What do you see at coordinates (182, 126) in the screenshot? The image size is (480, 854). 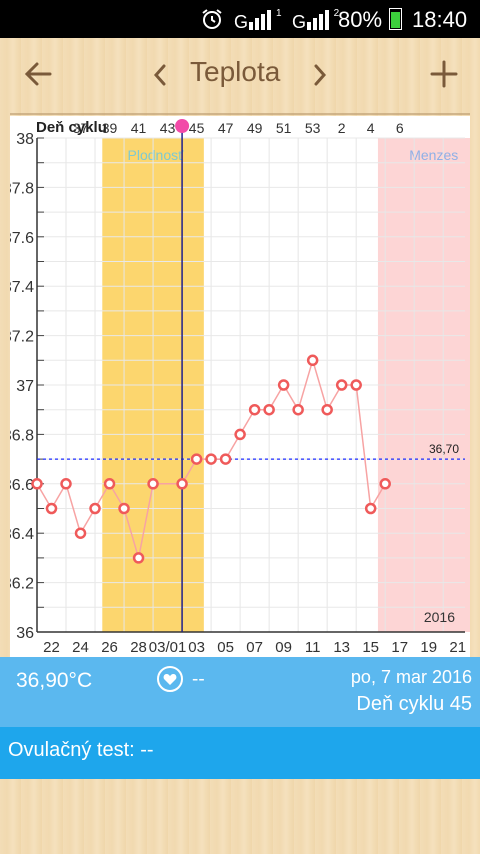 I see `selected-day-marker` at bounding box center [182, 126].